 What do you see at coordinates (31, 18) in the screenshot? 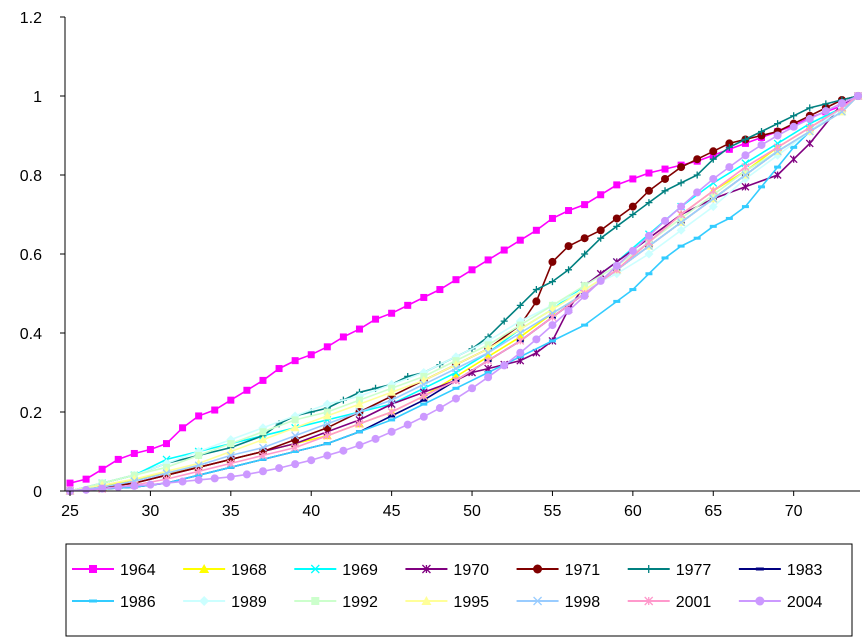
I see `y-tick-label: 1.2` at bounding box center [31, 18].